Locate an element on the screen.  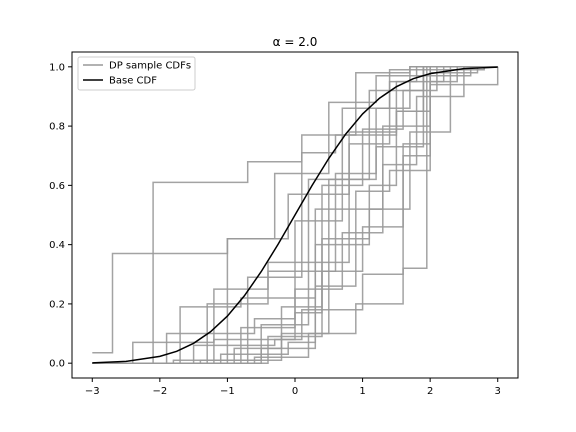
y-tick-label: 1.0 is located at coordinates (57, 67).